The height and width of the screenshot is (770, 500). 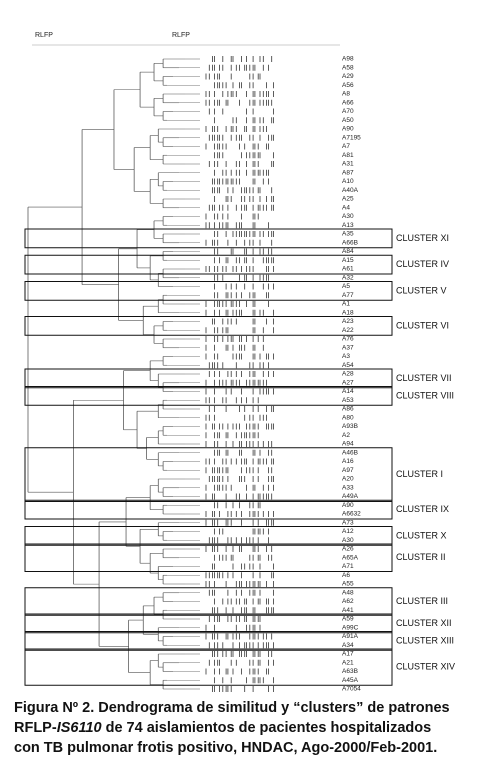 What do you see at coordinates (422, 238) in the screenshot?
I see `cluster-label: CLUSTER XI` at bounding box center [422, 238].